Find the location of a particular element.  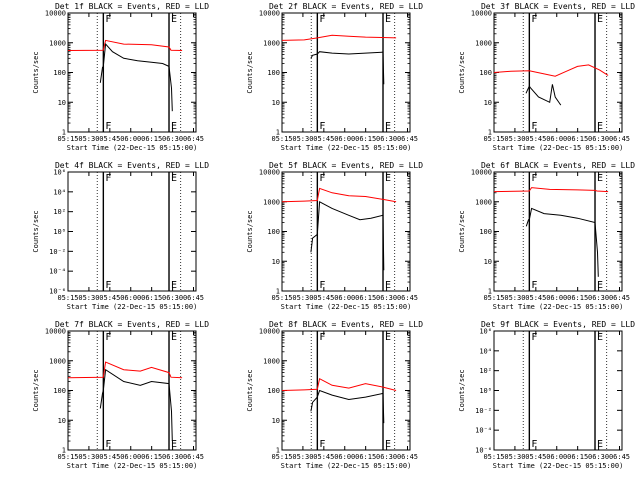

y-tick-label: 10² is located at coordinates (59, 212).